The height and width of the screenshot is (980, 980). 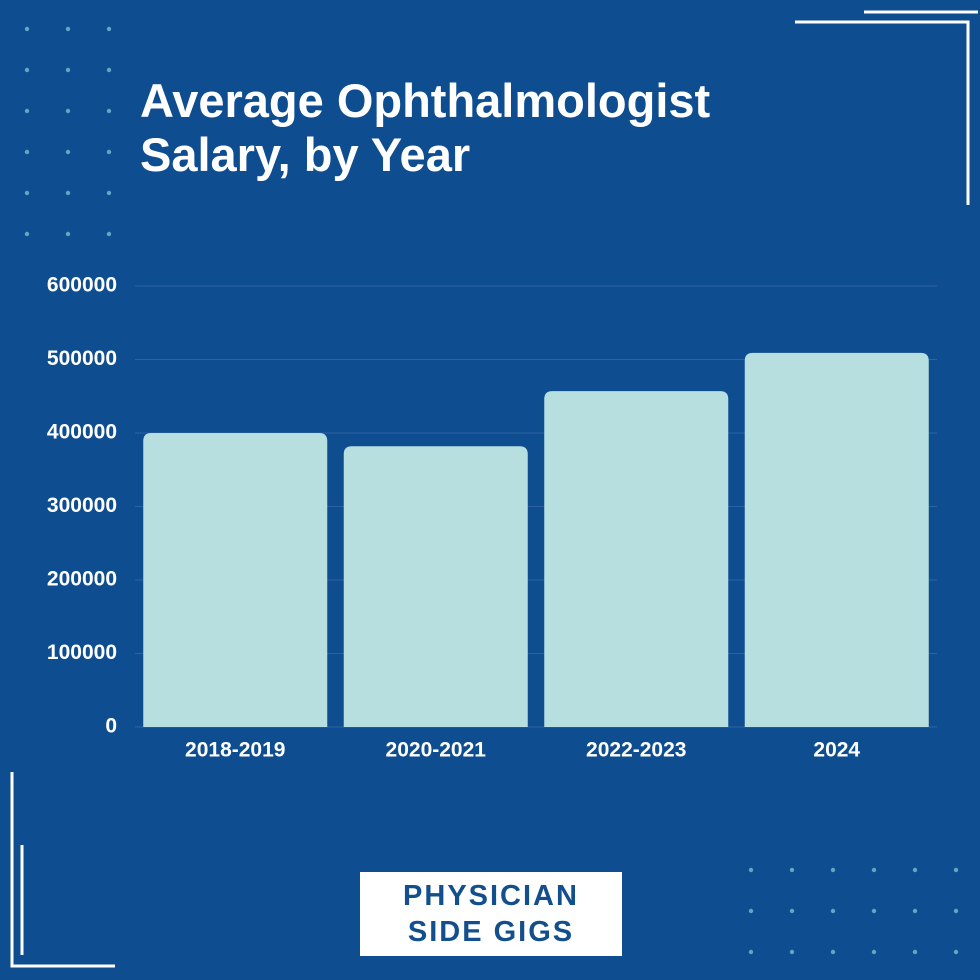 What do you see at coordinates (436, 750) in the screenshot?
I see `x-tick-label: 2020-2021` at bounding box center [436, 750].